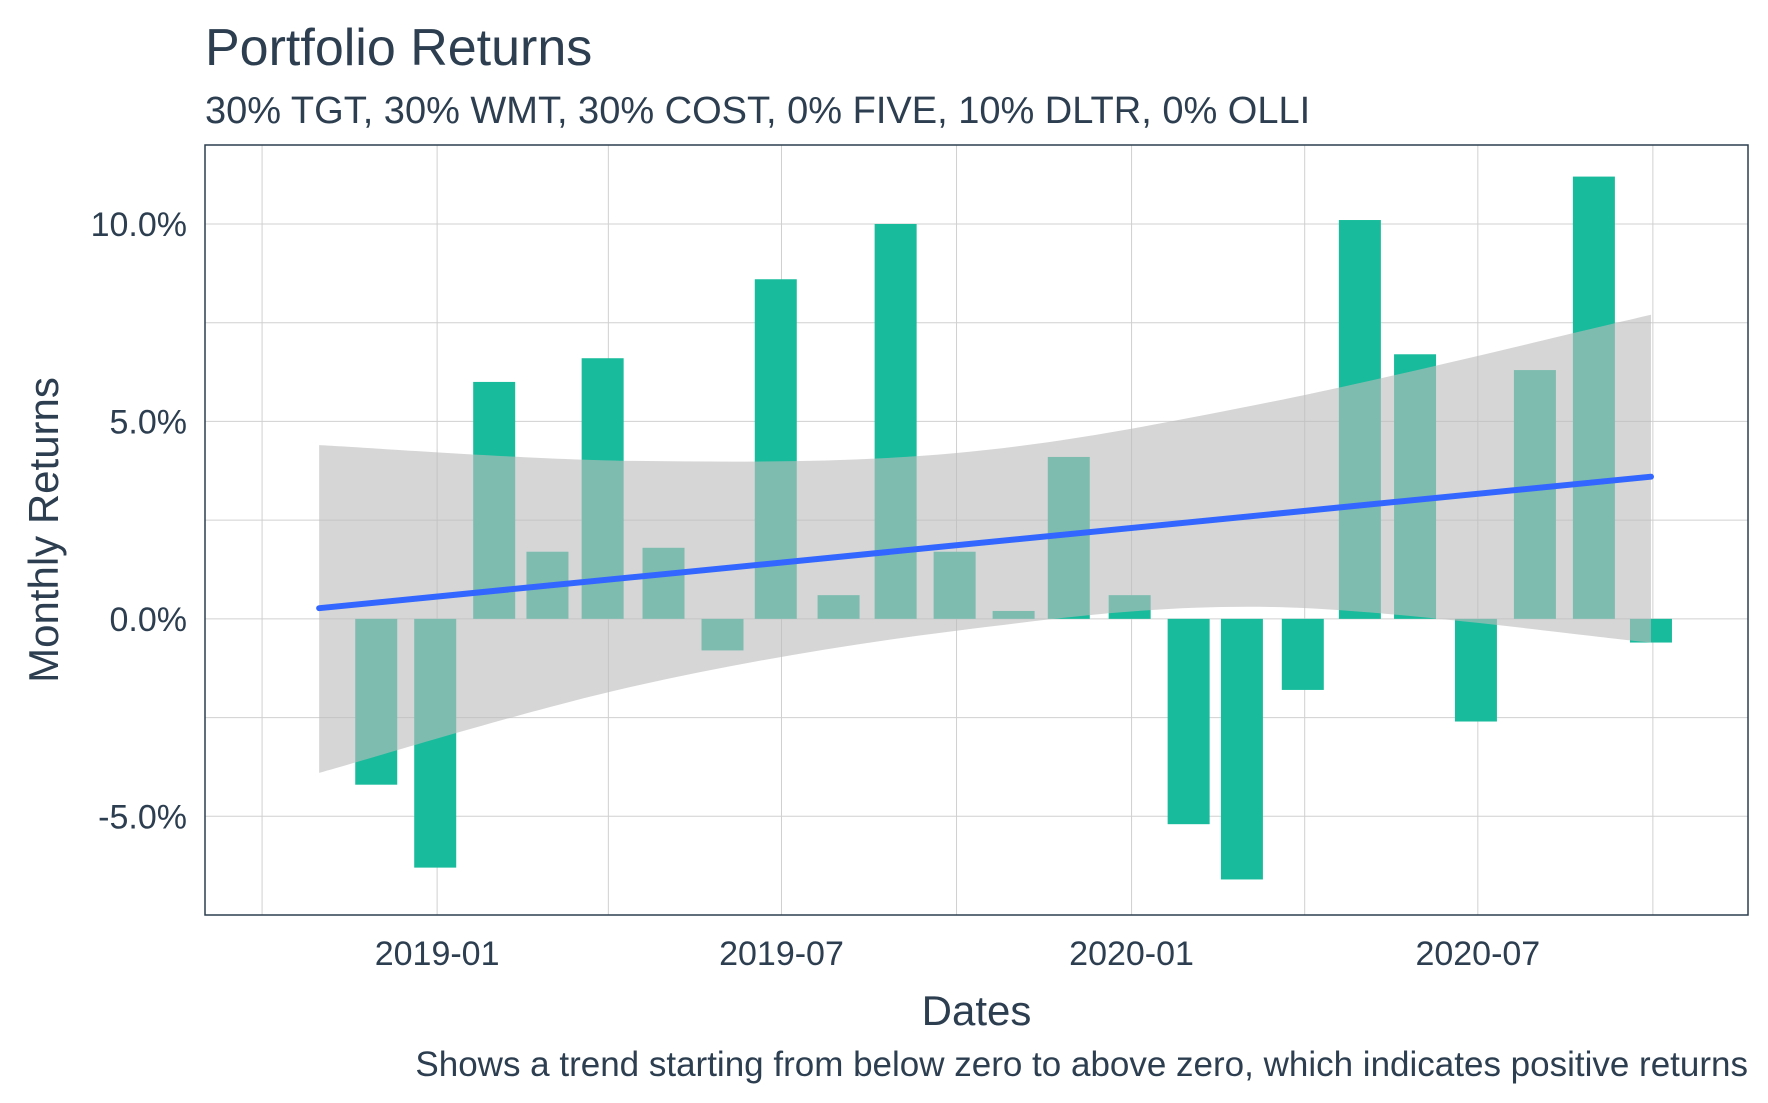  What do you see at coordinates (957, 954) in the screenshot?
I see `x-tick-labels: 2019-01 2019-07 2020-01 2020-07` at bounding box center [957, 954].